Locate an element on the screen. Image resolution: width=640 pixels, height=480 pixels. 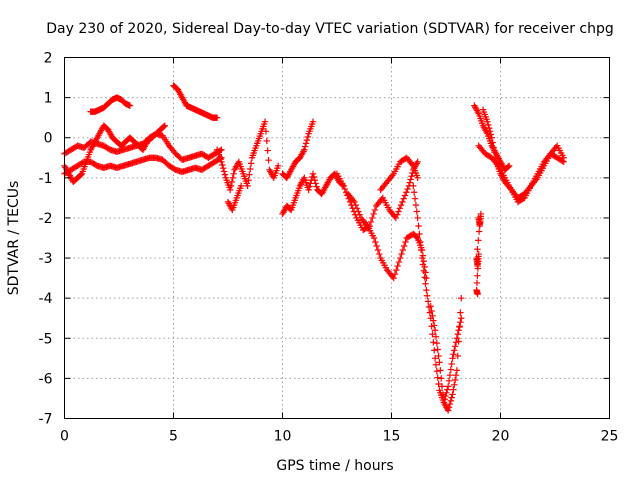
series-arc-f is located at coordinates (247, 156).